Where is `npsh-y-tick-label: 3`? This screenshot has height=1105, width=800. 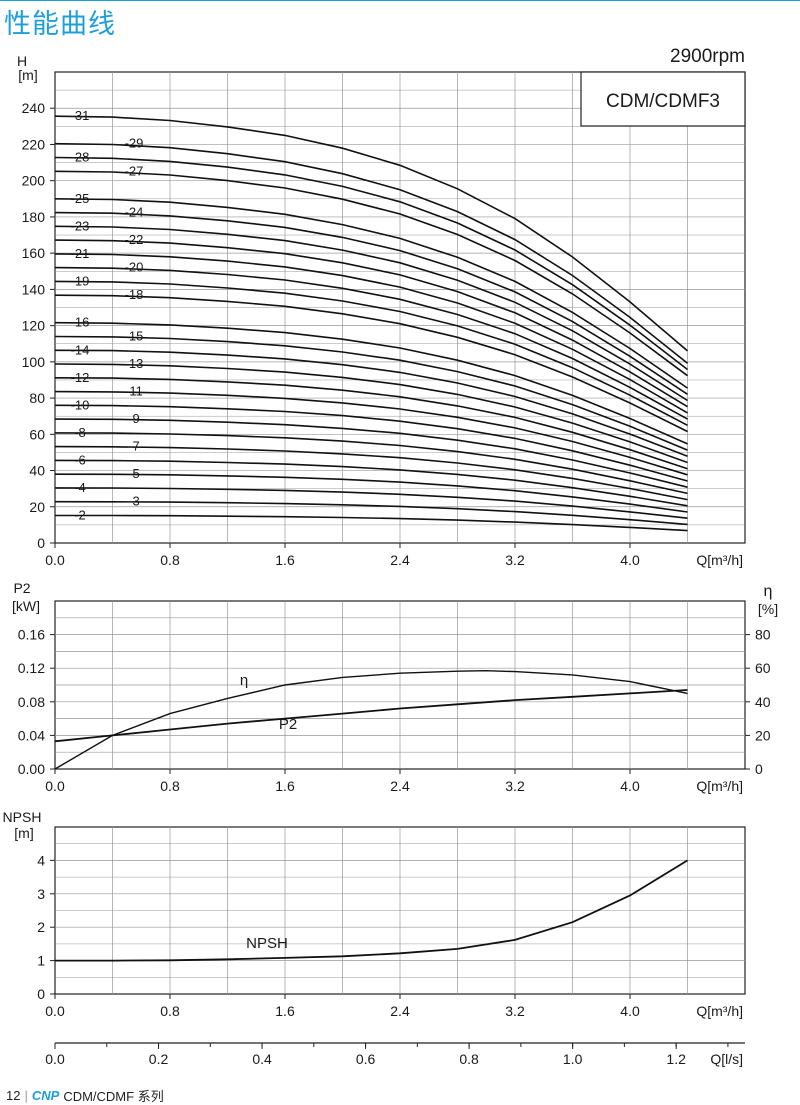
npsh-y-tick-label: 3 is located at coordinates (41, 894).